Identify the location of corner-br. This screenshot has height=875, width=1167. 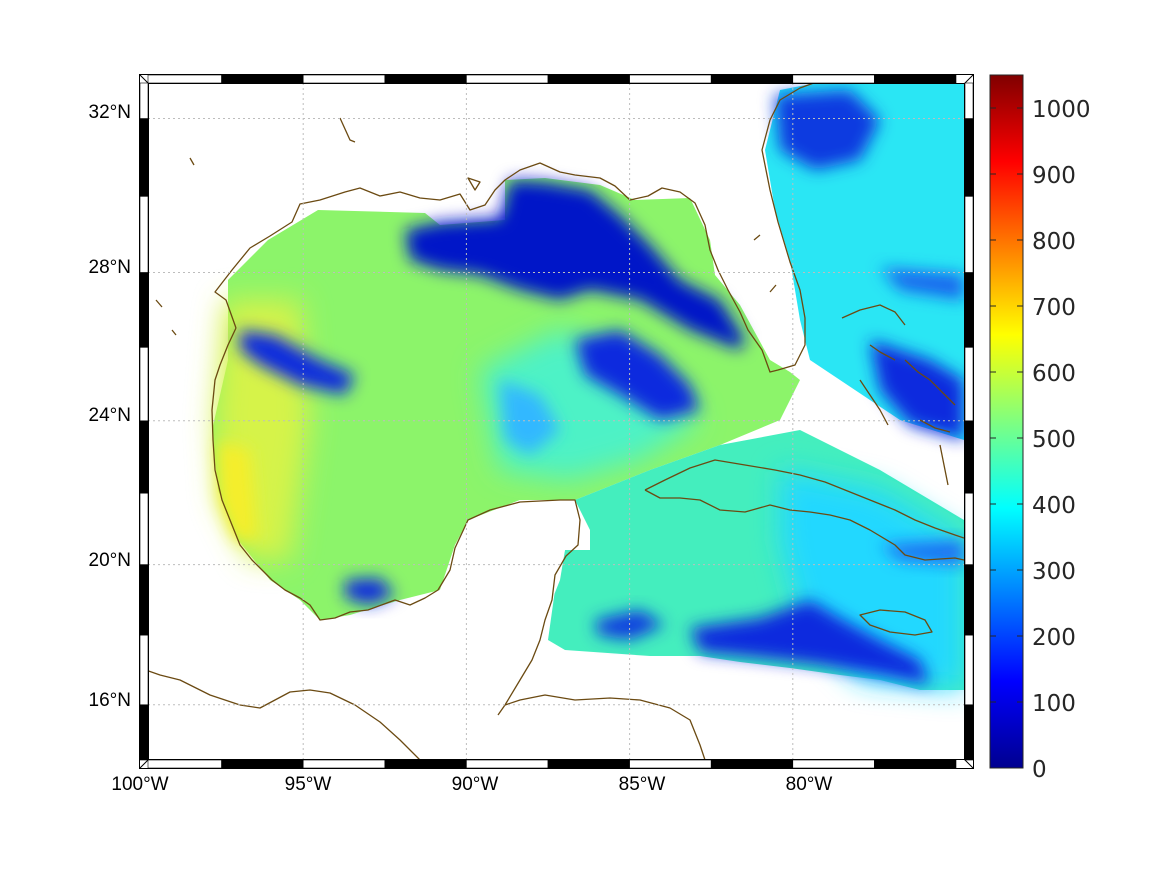
(969, 764).